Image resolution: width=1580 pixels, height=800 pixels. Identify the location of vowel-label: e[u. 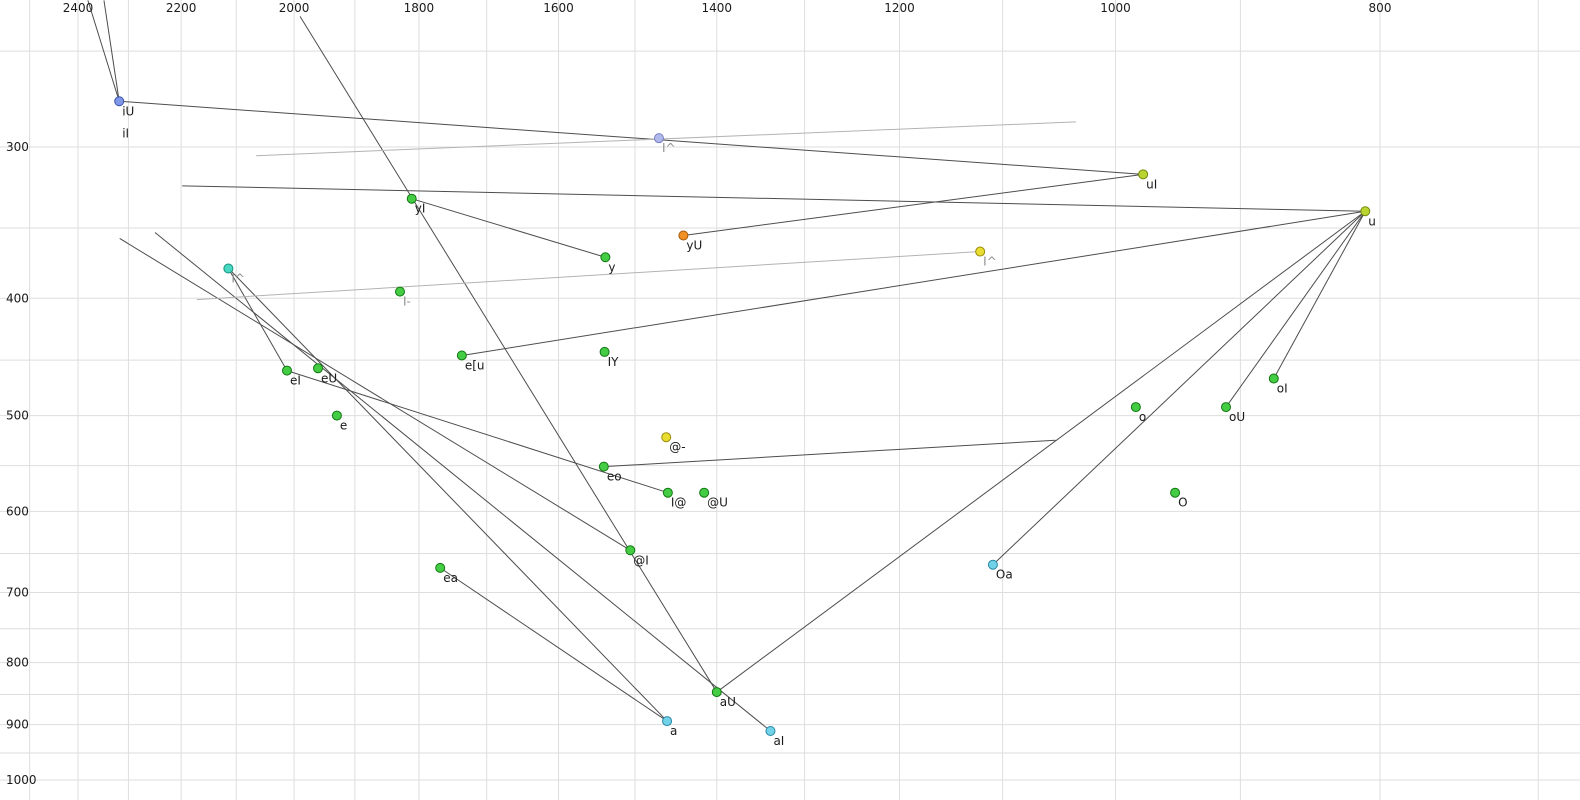
(475, 365).